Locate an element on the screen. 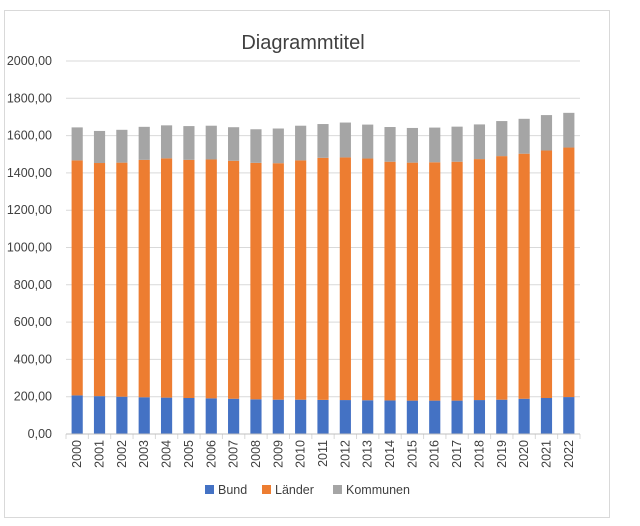  legend-item-länder: Länder is located at coordinates (288, 490).